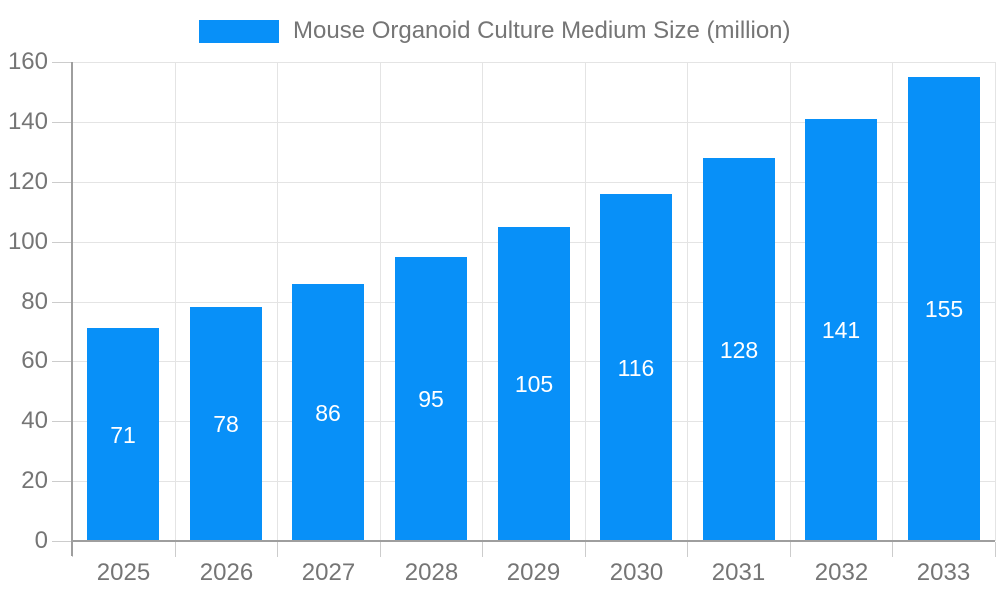 This screenshot has width=1000, height=600. I want to click on x-axis-tick-label: 2033, so click(943, 572).